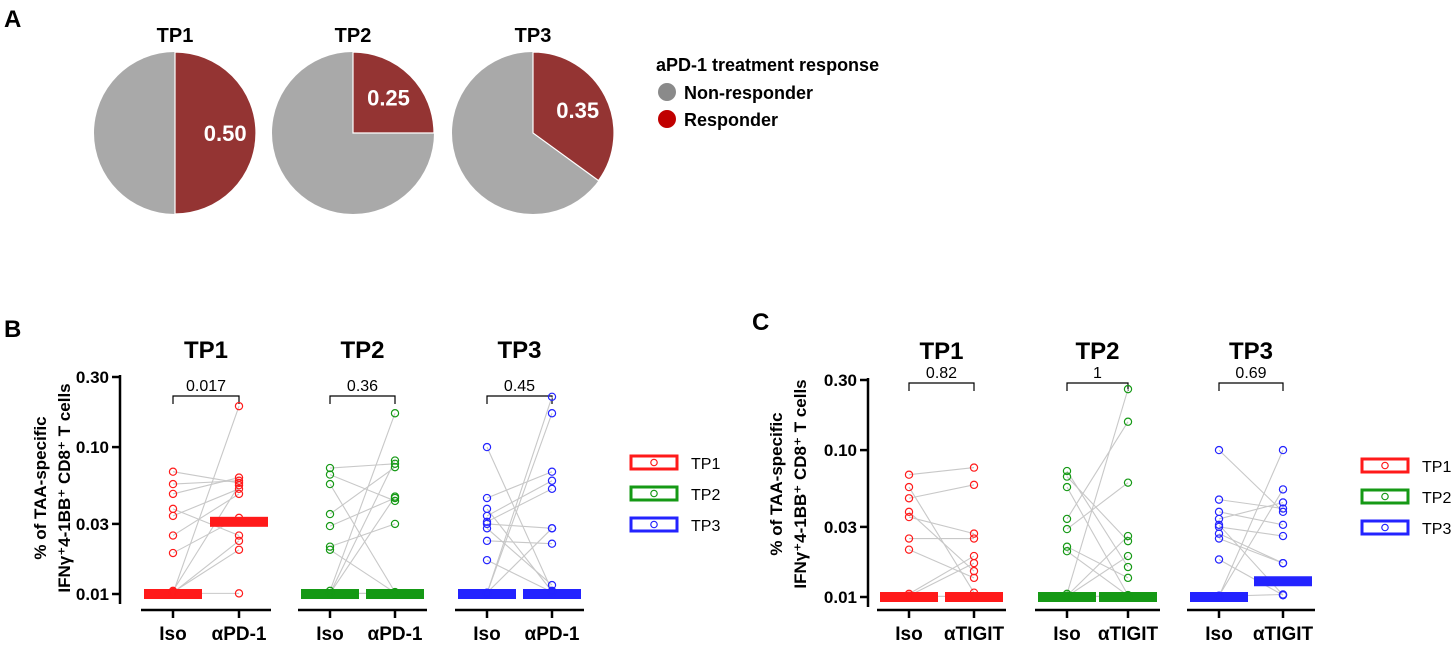 This screenshot has width=1454, height=653. Describe the element at coordinates (1251, 351) in the screenshot. I see `tigit-tp3-title: TP3` at that location.